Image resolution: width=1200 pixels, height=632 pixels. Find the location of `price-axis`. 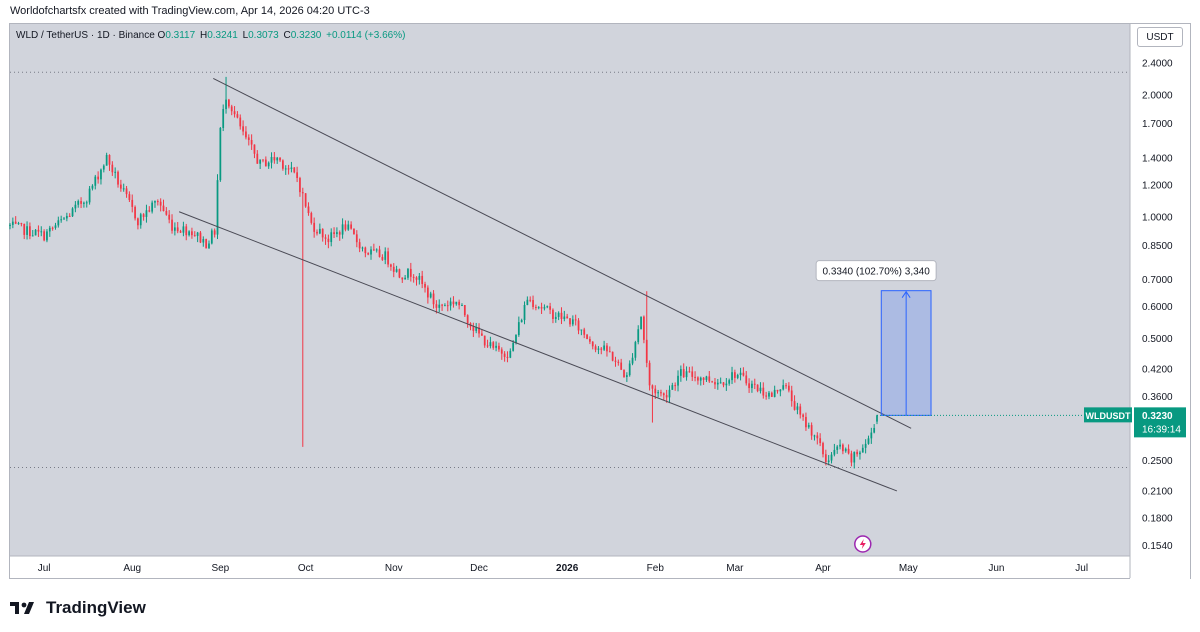

price-axis is located at coordinates (1160, 301).